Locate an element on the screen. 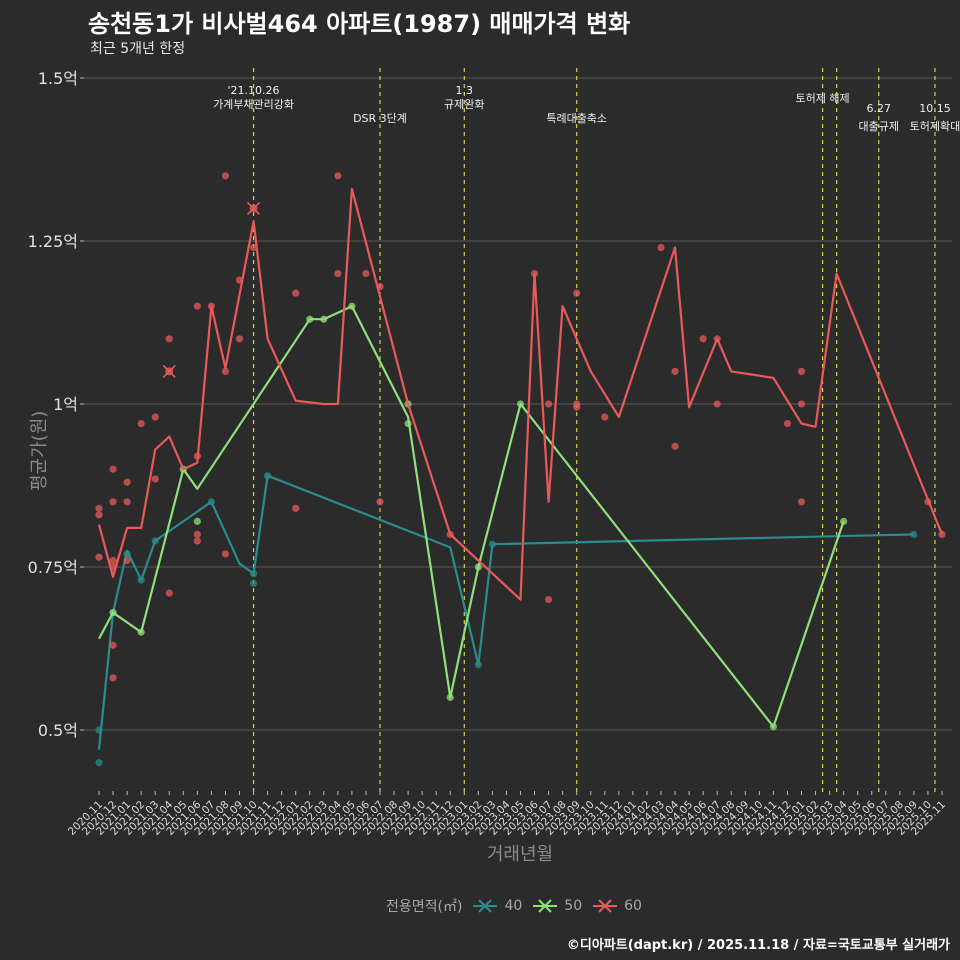  legend-item-40: 40 is located at coordinates (497, 906).